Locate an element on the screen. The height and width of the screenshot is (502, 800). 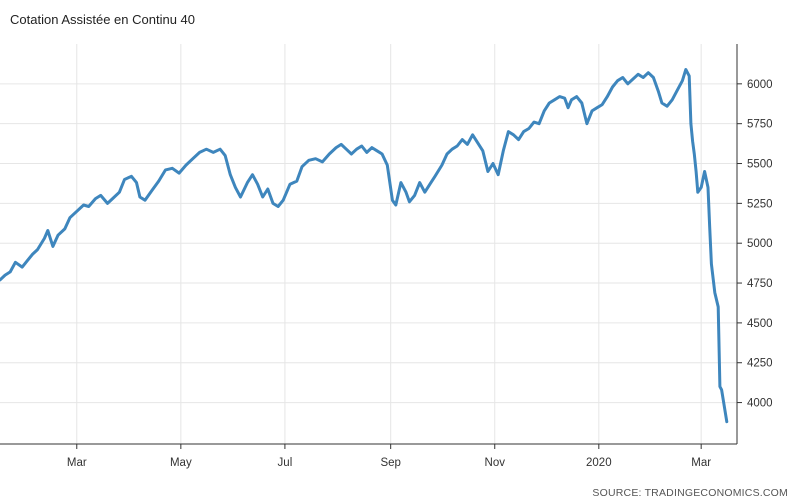
x-tick-label: 2020 is located at coordinates (599, 463).